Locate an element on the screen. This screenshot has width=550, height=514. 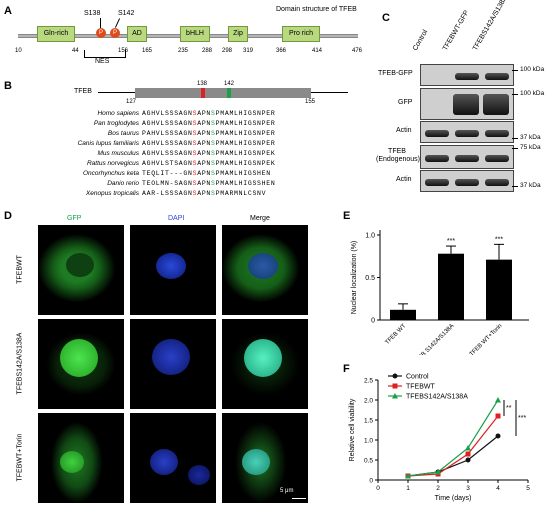
image-torin-gfp is located at coordinates (81, 458).